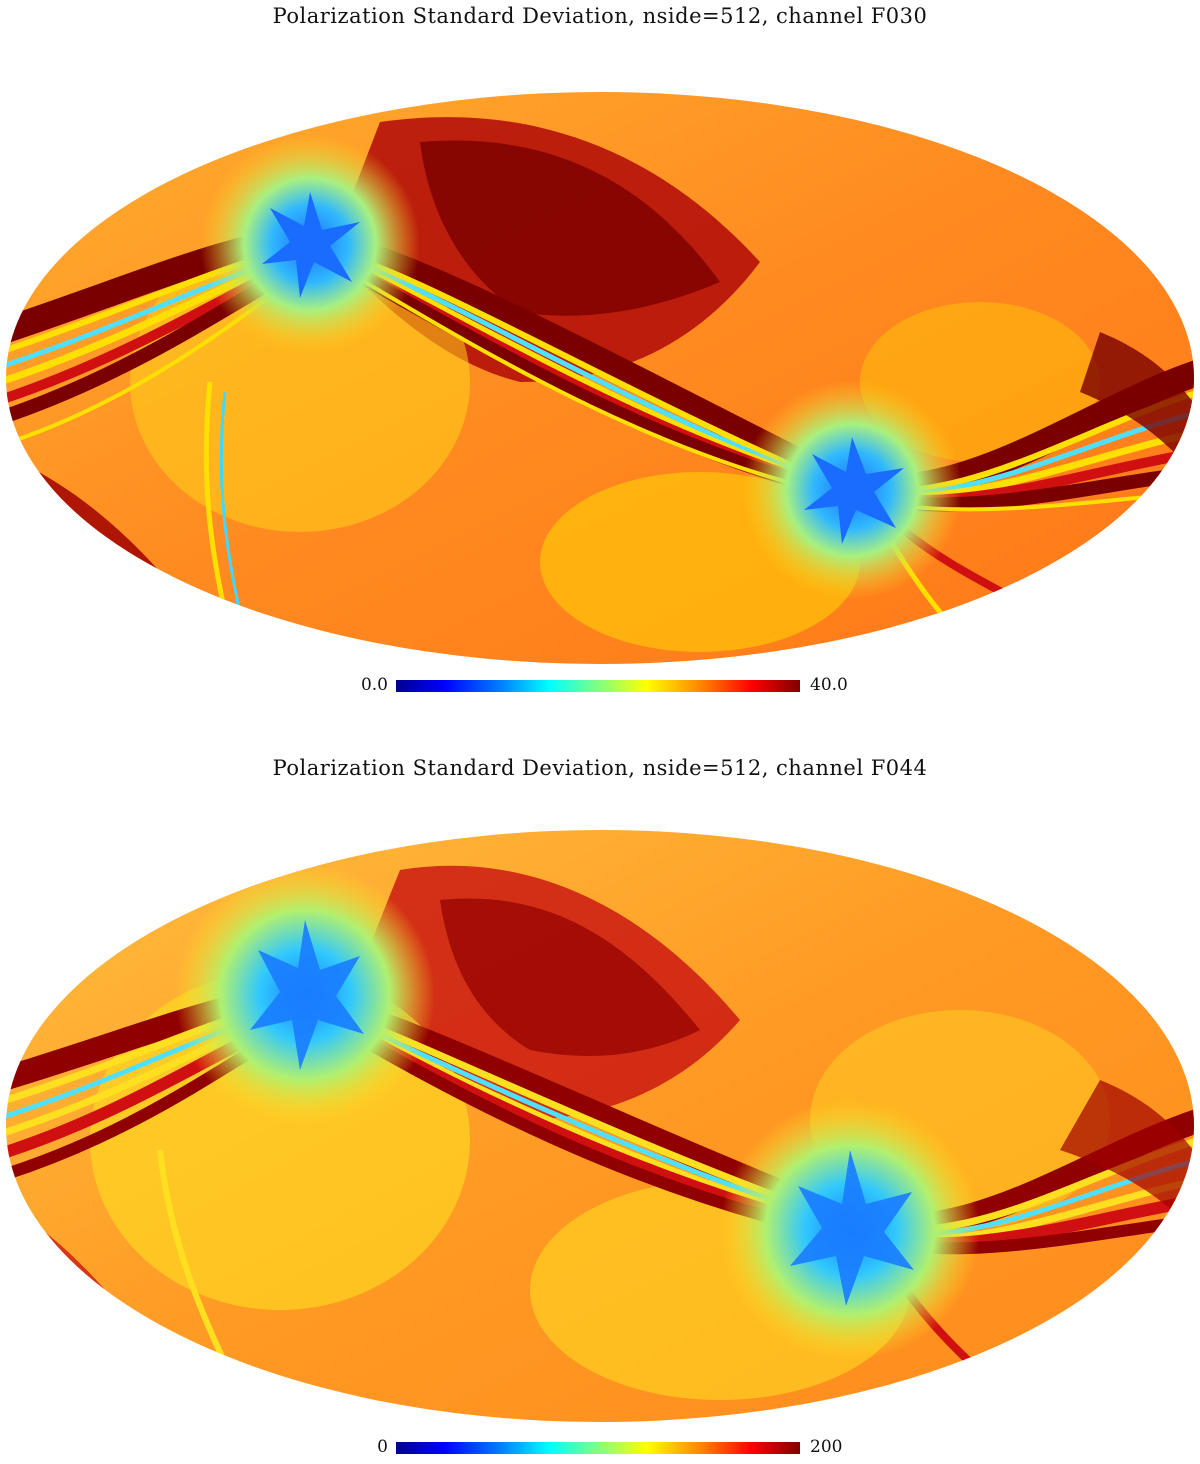 Image resolution: width=1200 pixels, height=1464 pixels. I want to click on colorbar-max-label: 200, so click(826, 1447).